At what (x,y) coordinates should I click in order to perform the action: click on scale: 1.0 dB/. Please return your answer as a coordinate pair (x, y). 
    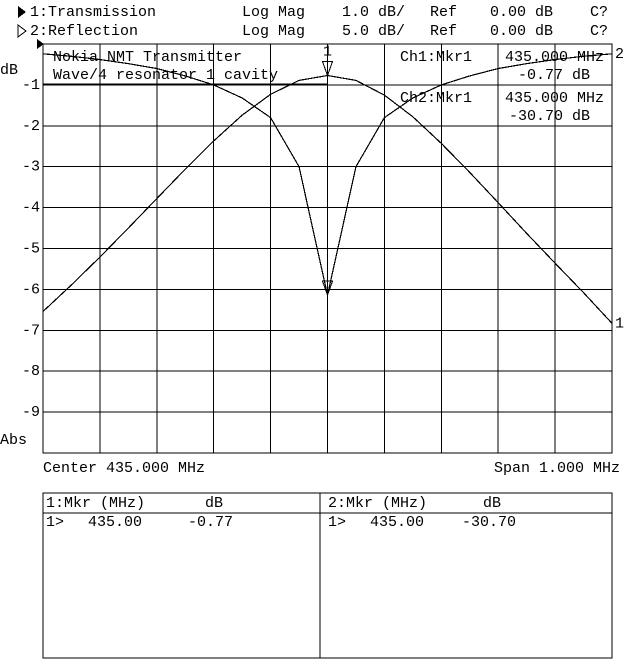
    Looking at the image, I should click on (373, 12).